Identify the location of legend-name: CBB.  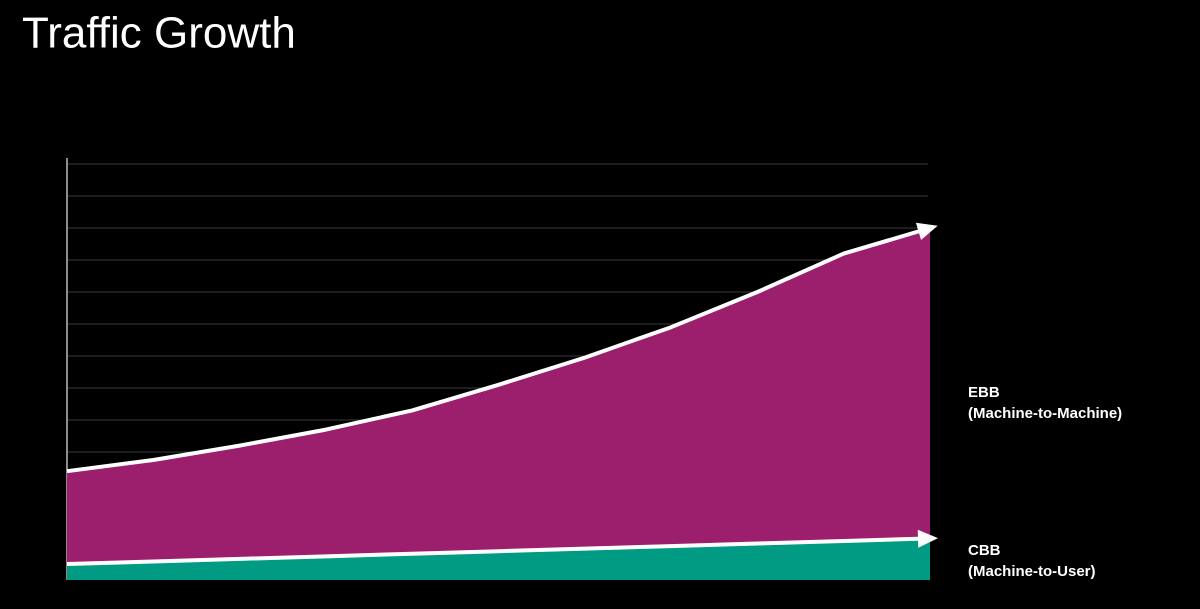
(984, 550).